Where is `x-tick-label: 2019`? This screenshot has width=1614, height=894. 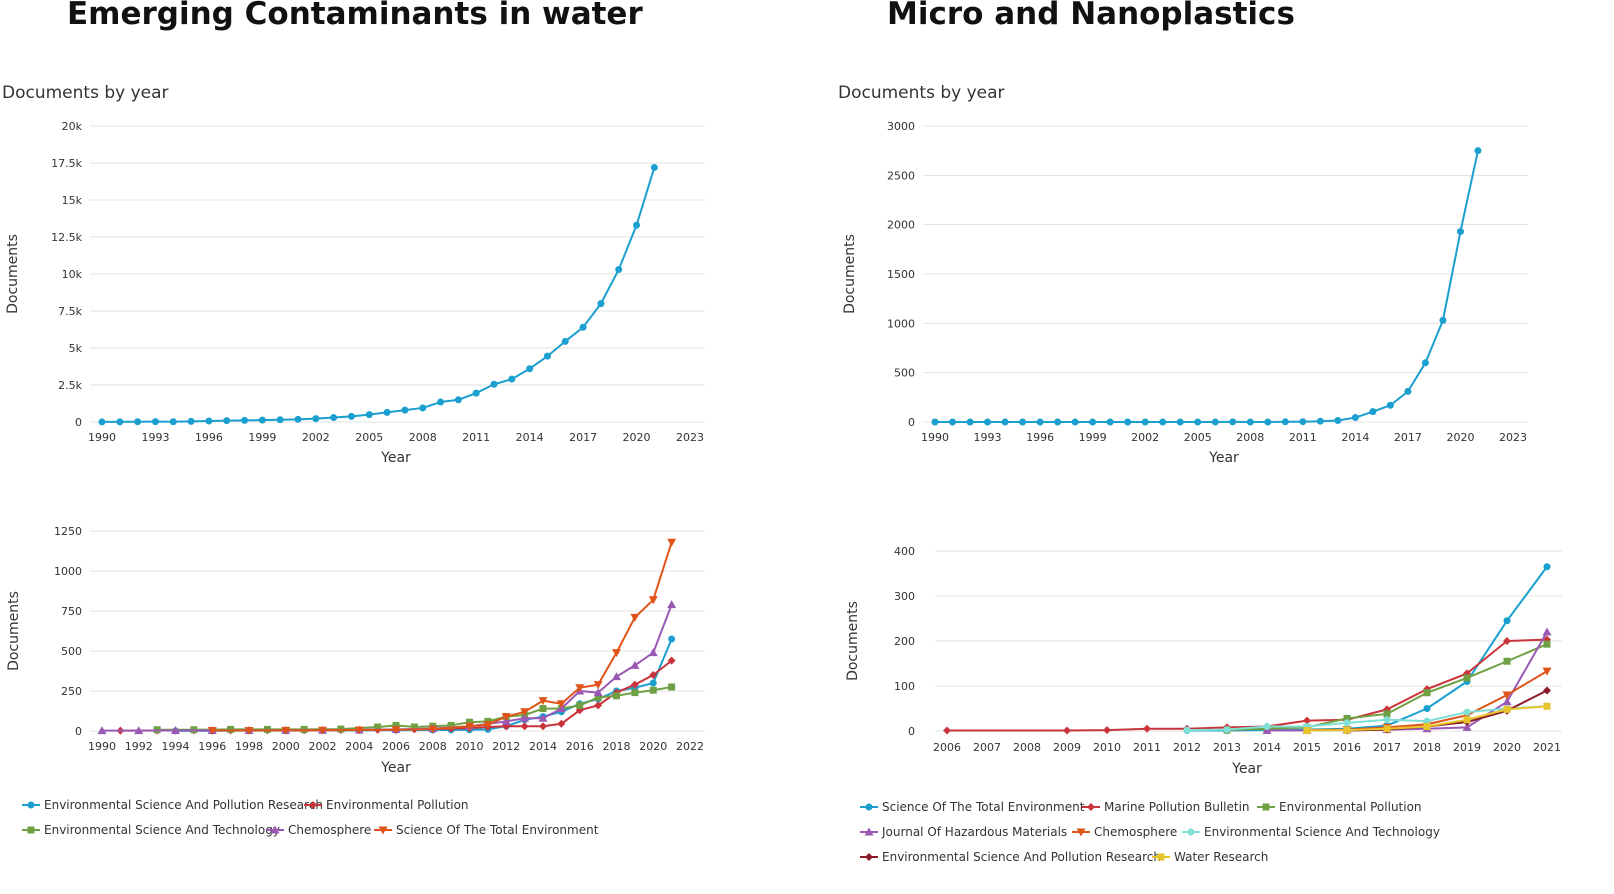
x-tick-label: 2019 is located at coordinates (1467, 747).